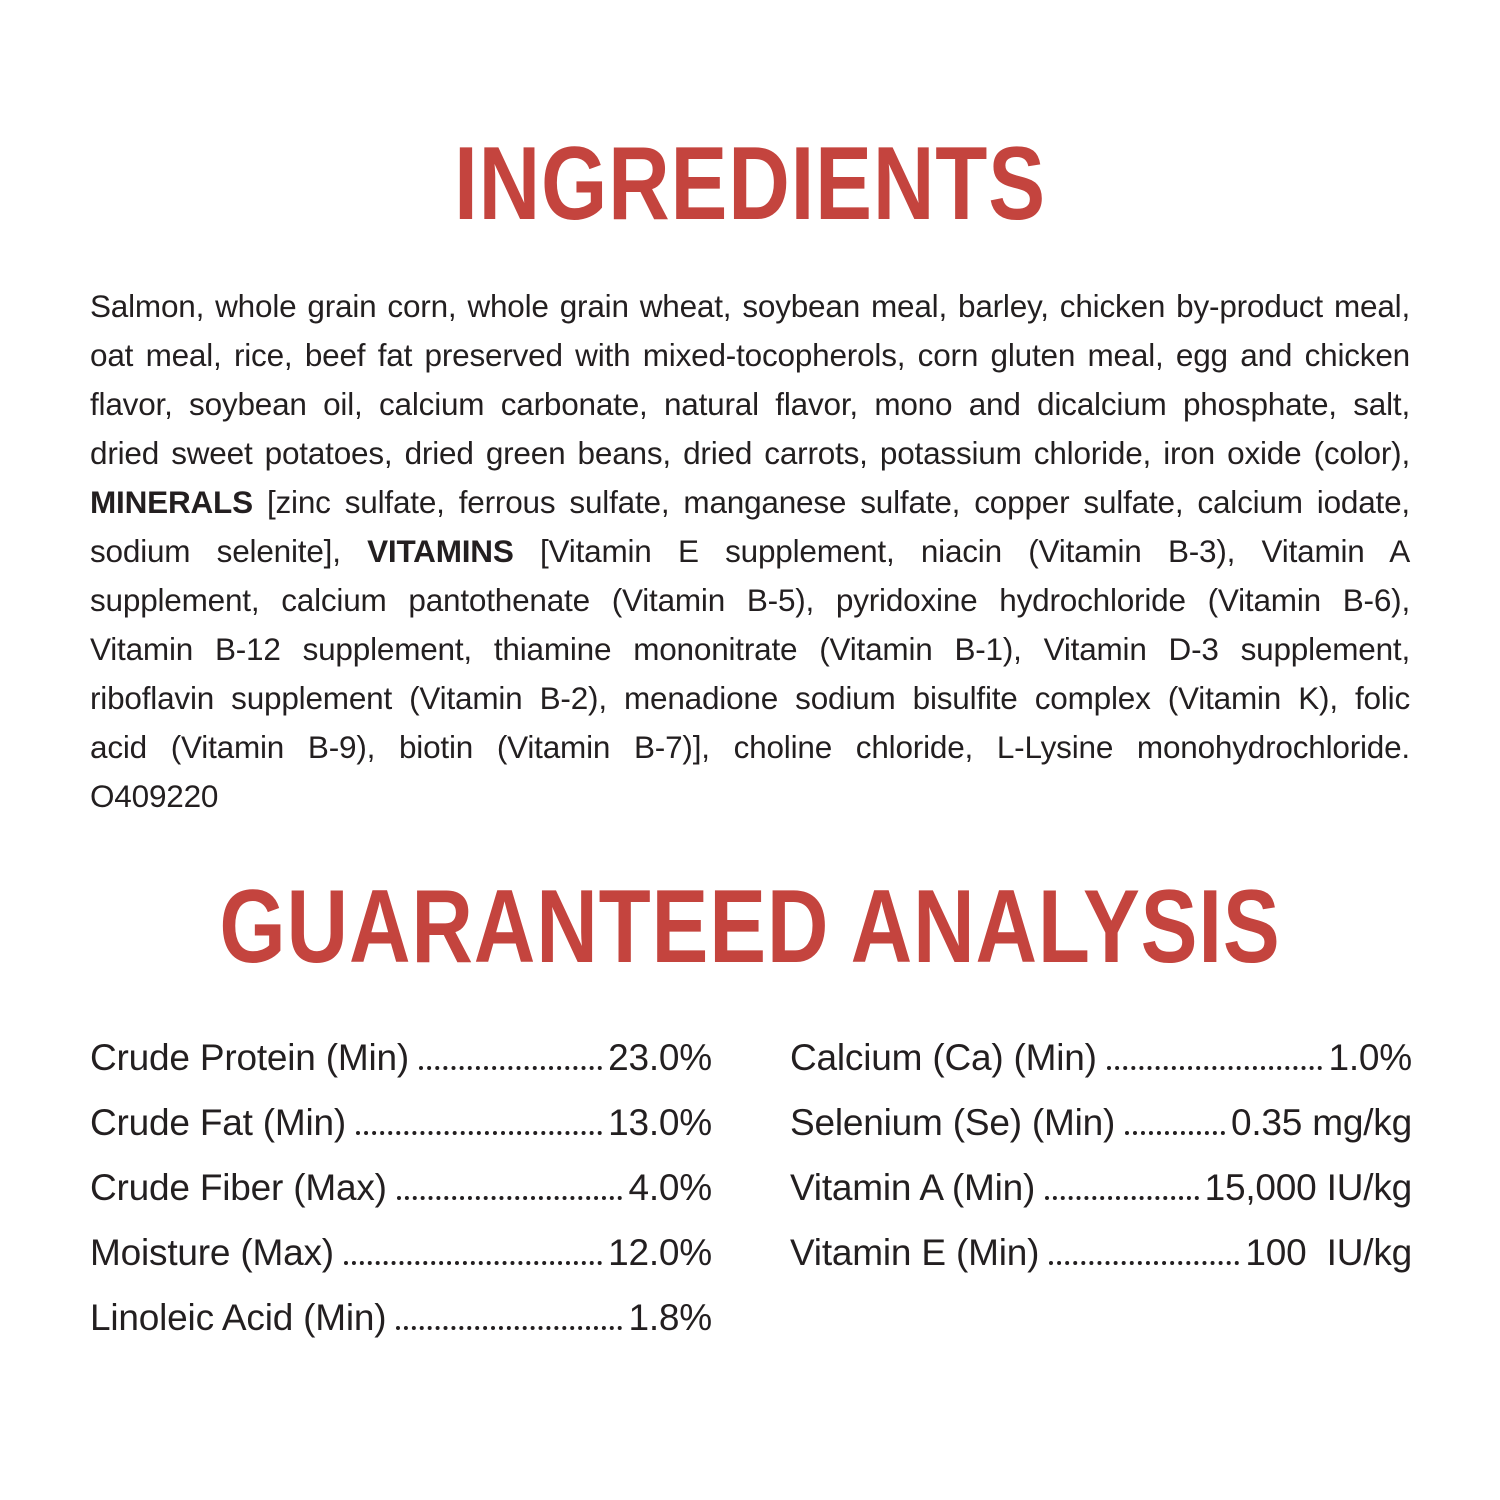 This screenshot has width=1500, height=1500. What do you see at coordinates (1370, 1058) in the screenshot?
I see `analysis-value: 1.0%` at bounding box center [1370, 1058].